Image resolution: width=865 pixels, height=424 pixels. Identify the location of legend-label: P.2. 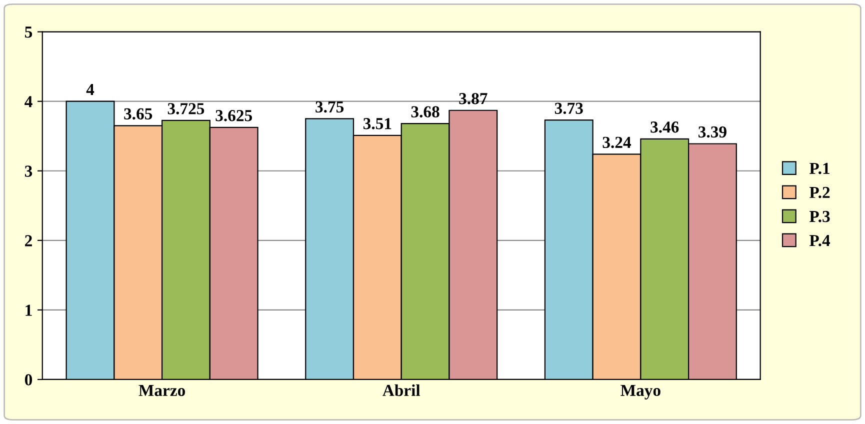
(819, 192).